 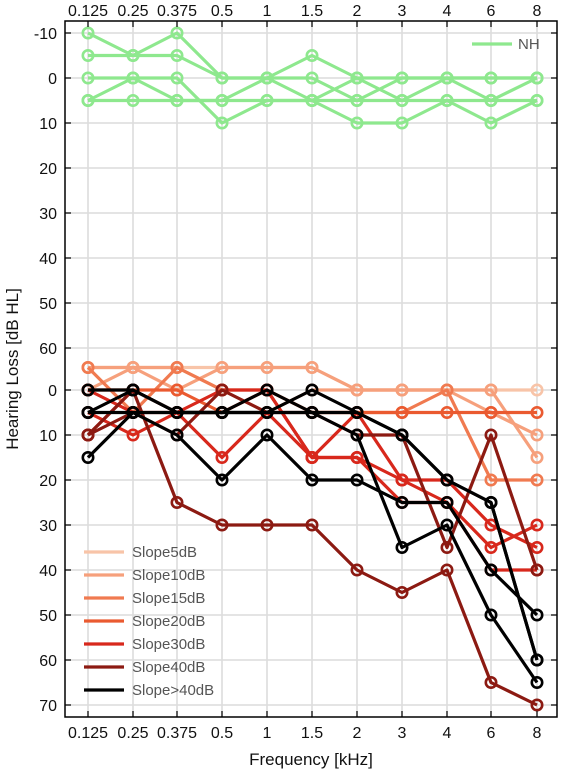 I want to click on legend-label: Slope30dB, so click(x=168, y=644).